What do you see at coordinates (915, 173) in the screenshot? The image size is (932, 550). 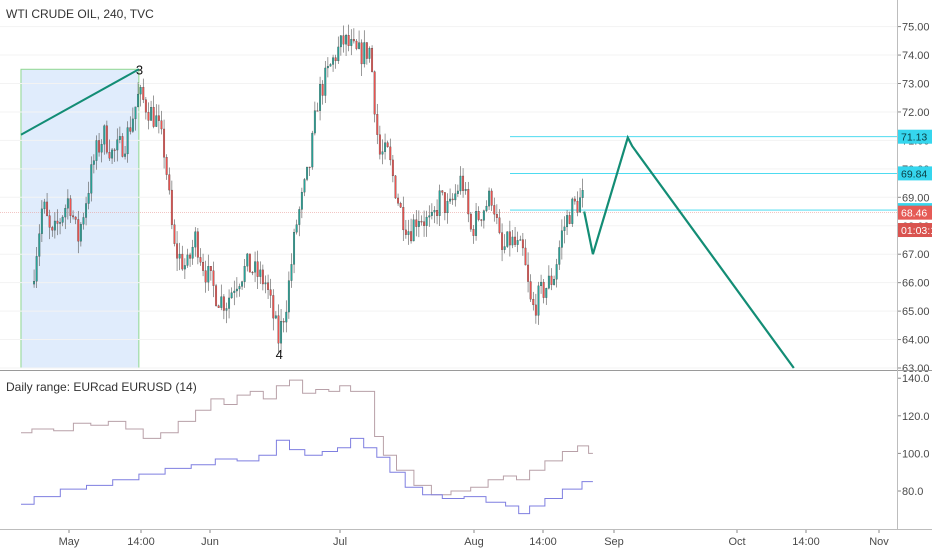 I see `price-tag-cyan: 69.84` at bounding box center [915, 173].